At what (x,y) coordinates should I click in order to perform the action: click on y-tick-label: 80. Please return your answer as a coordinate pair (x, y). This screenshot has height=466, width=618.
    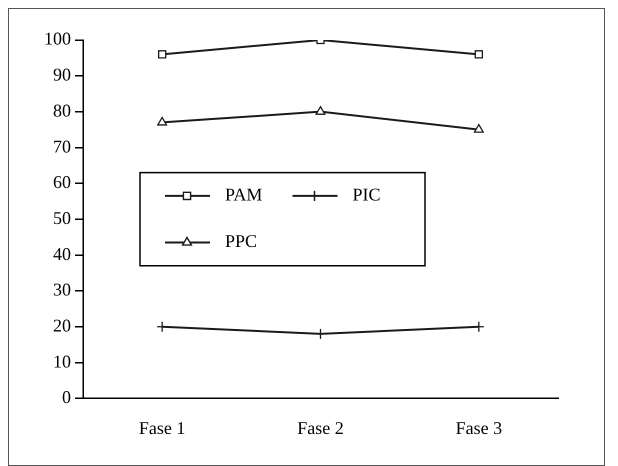
    Looking at the image, I should click on (62, 110).